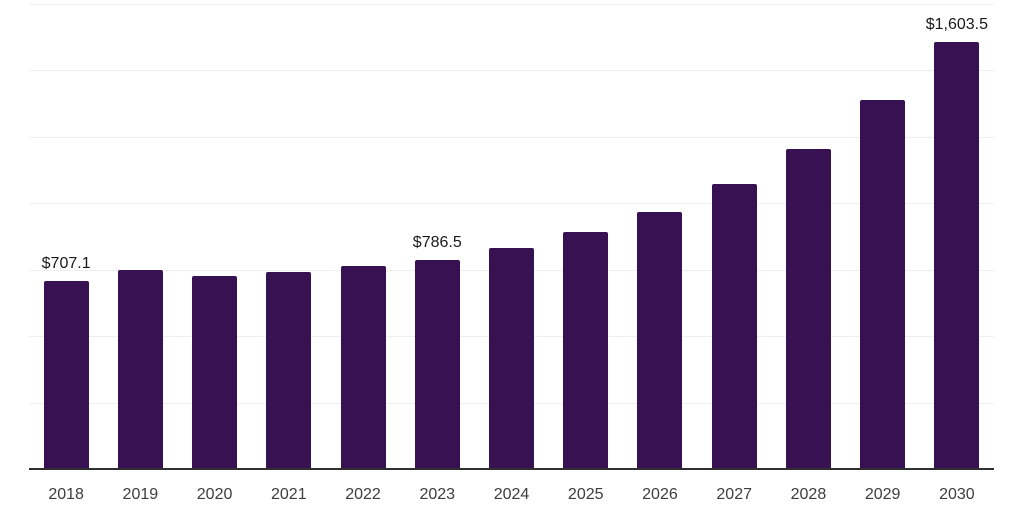 This screenshot has width=1024, height=512. What do you see at coordinates (957, 25) in the screenshot?
I see `data-label-2030: $1,603.5` at bounding box center [957, 25].